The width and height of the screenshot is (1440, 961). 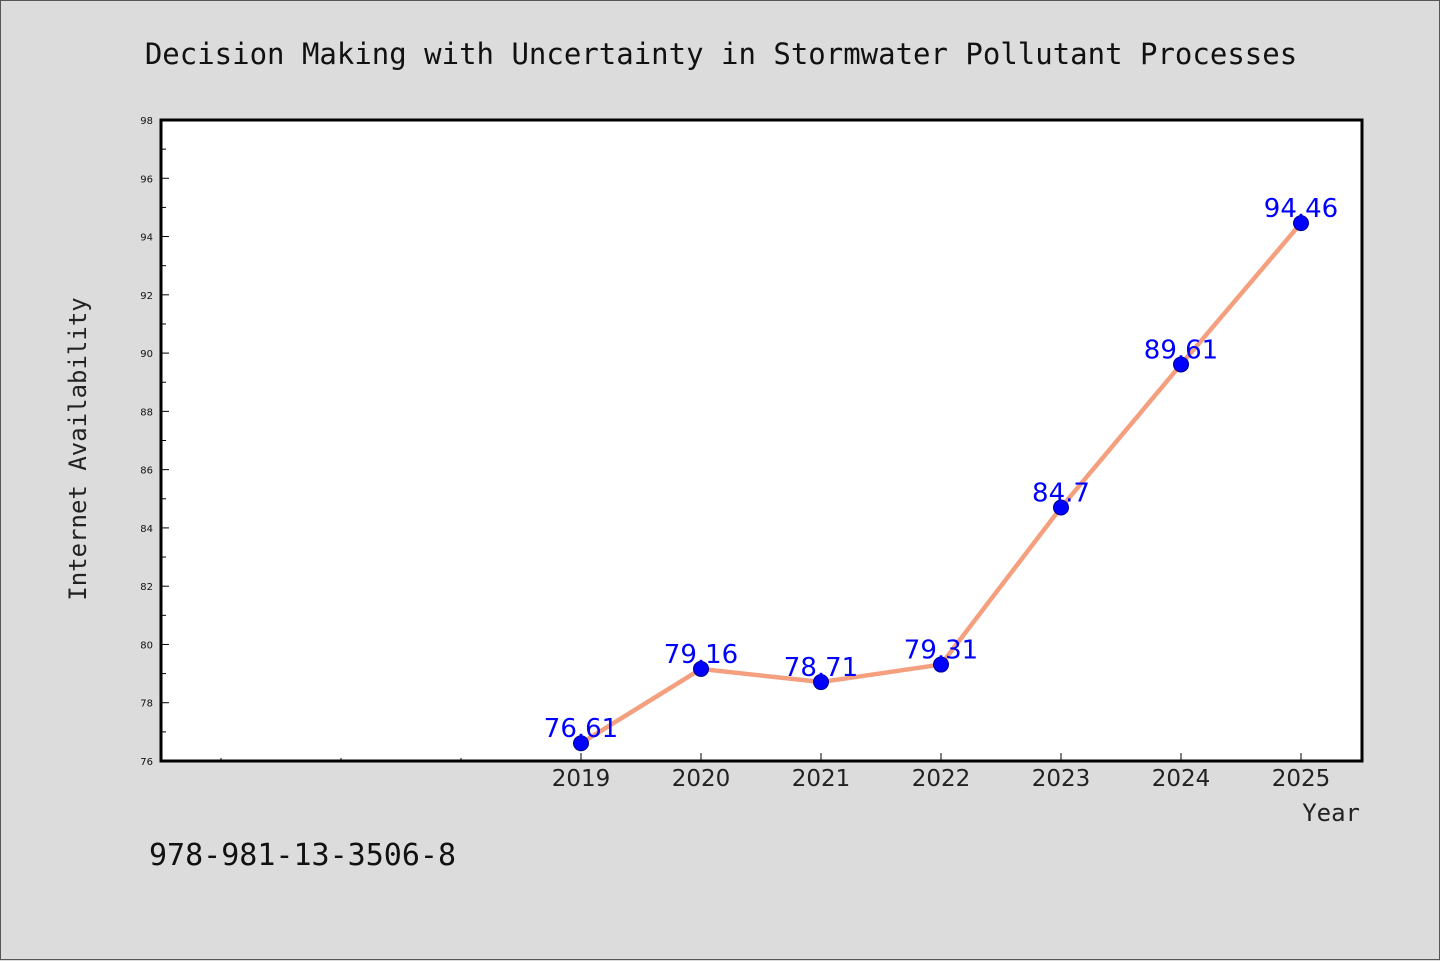 What do you see at coordinates (341, 760) in the screenshot?
I see `x-axis-minor-ticks` at bounding box center [341, 760].